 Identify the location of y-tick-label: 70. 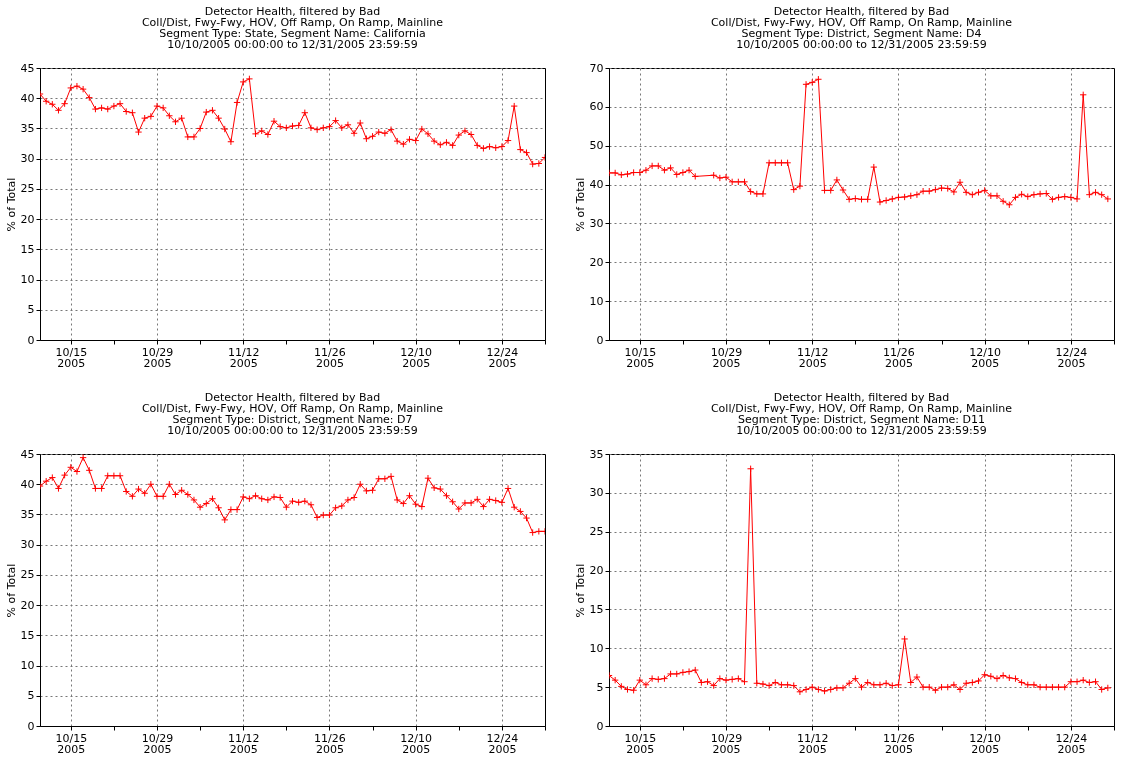
(596, 68).